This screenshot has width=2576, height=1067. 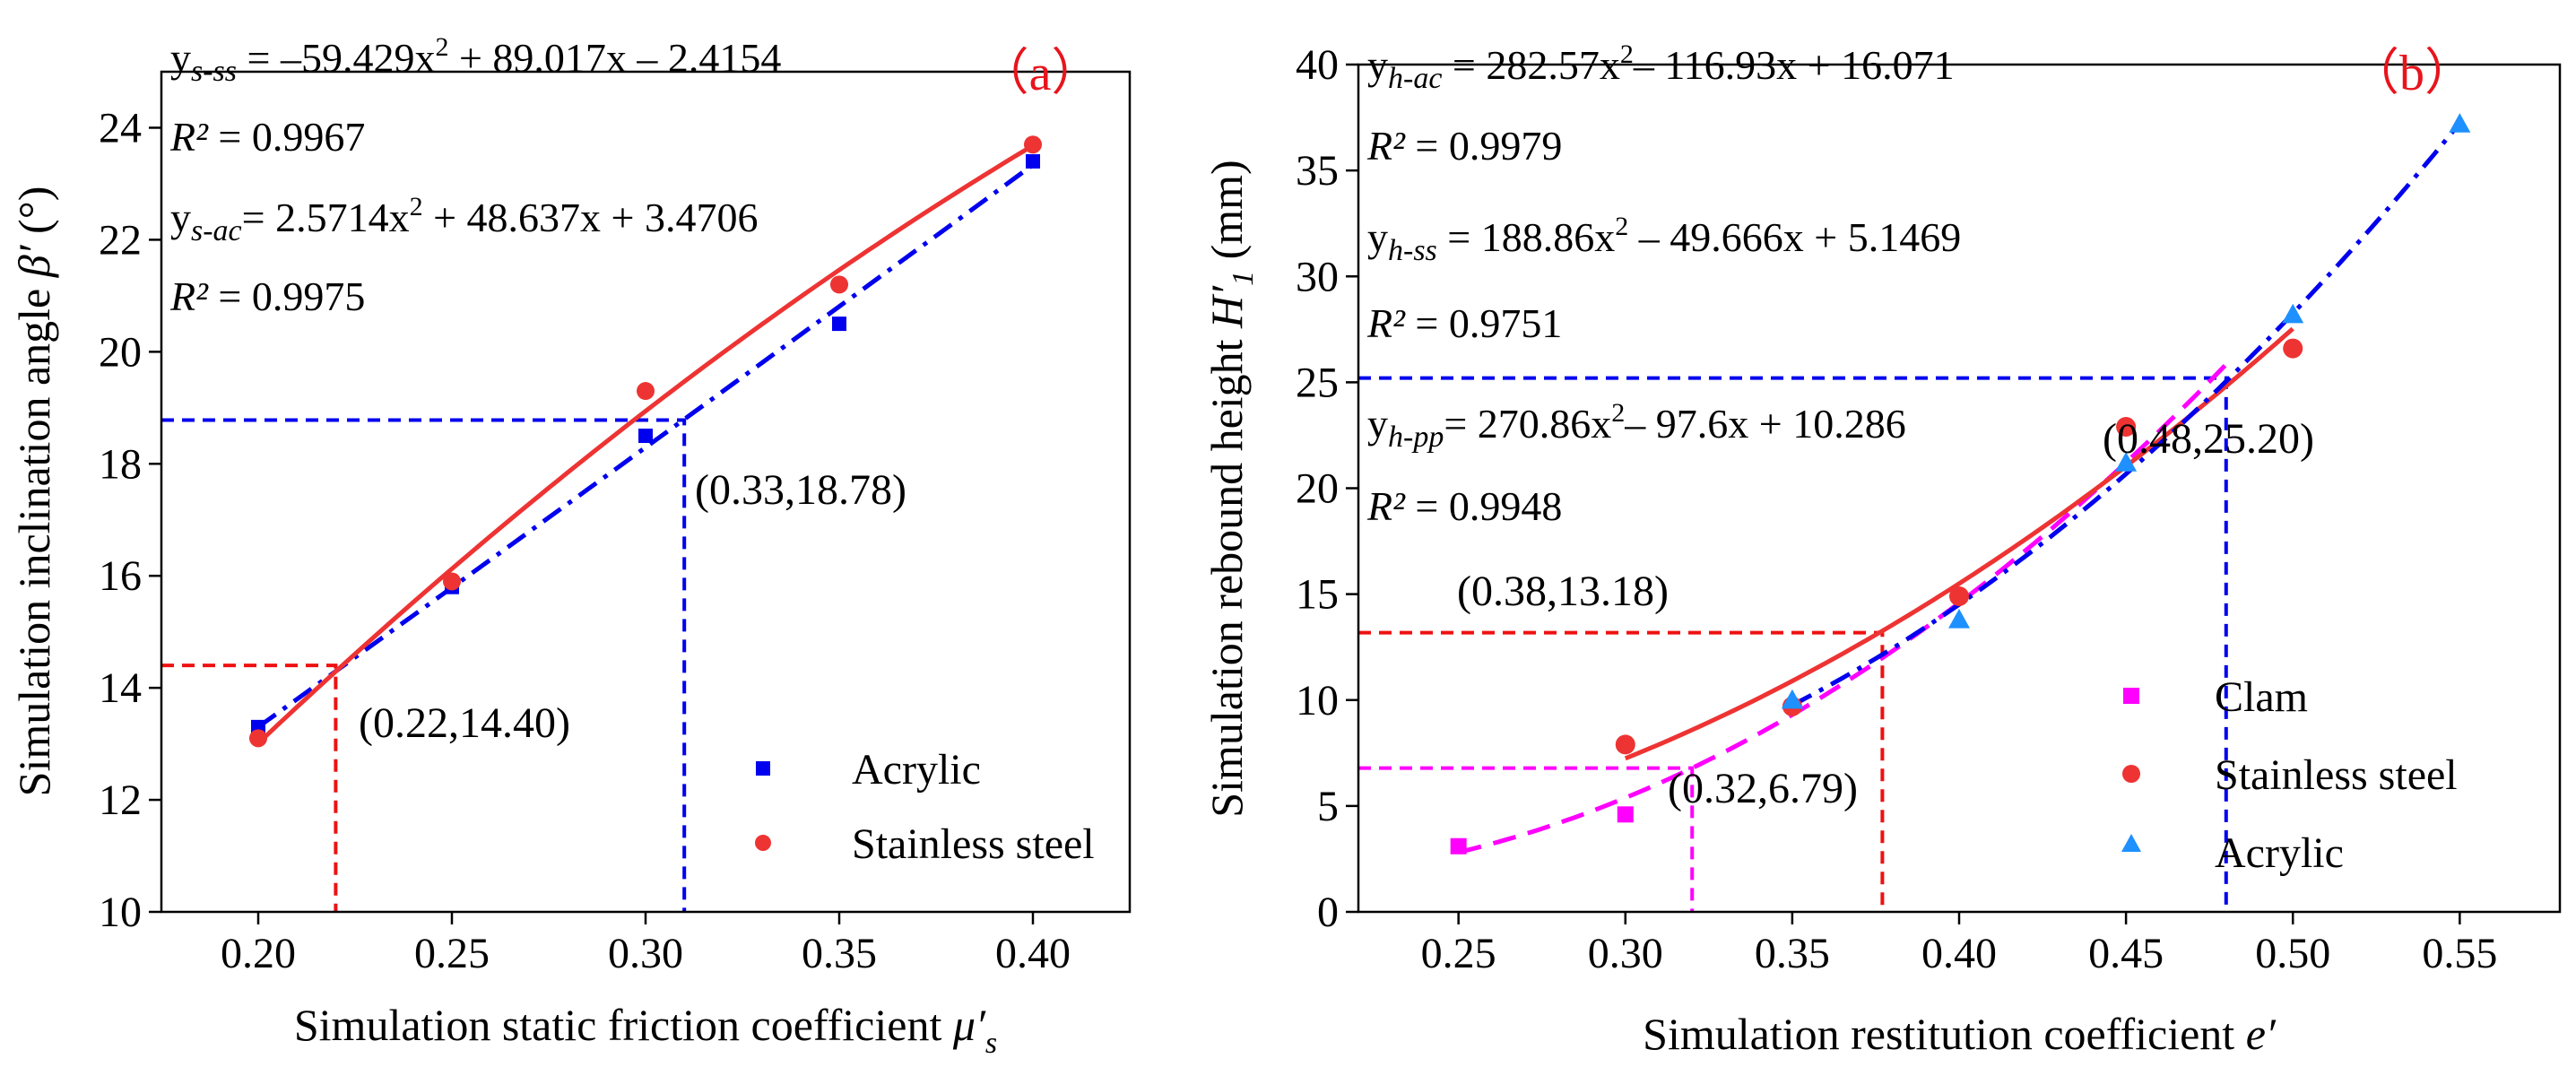 I want to click on panel-a-eq-ss: ys-ss = –59.429x2 + 89.017x – 2.4154, so click(x=475, y=60).